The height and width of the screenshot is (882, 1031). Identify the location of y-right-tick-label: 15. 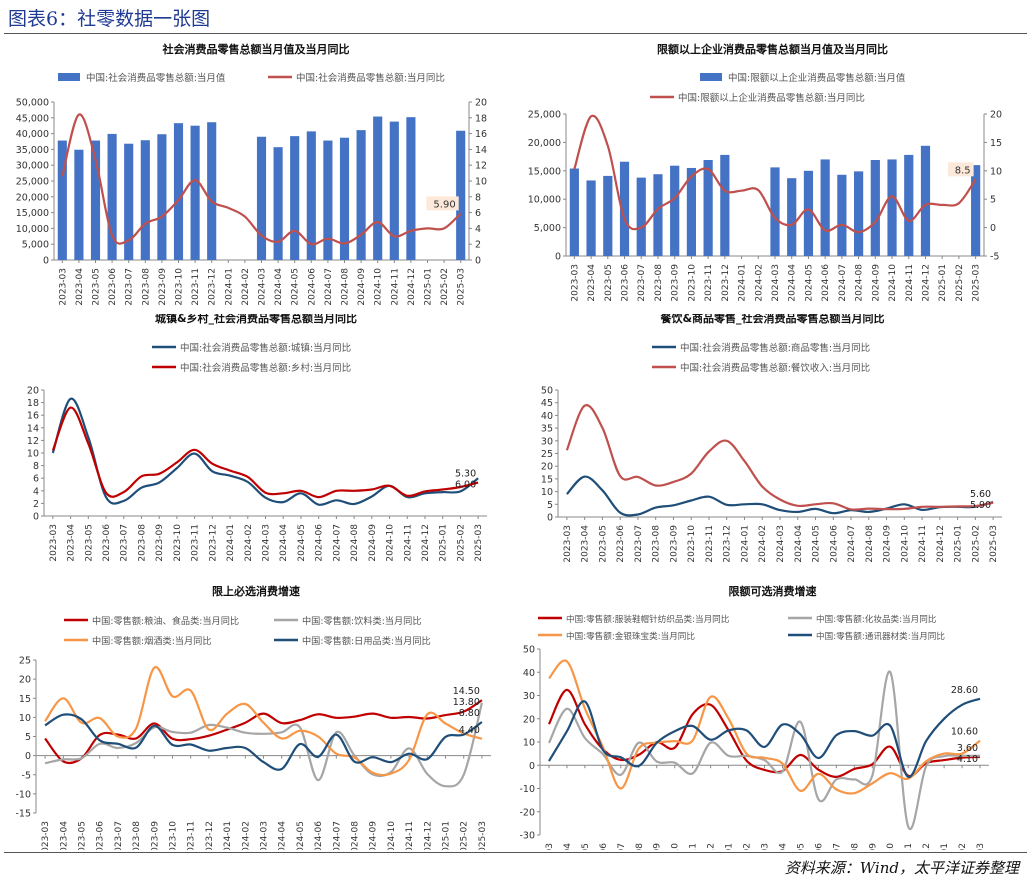
(996, 143).